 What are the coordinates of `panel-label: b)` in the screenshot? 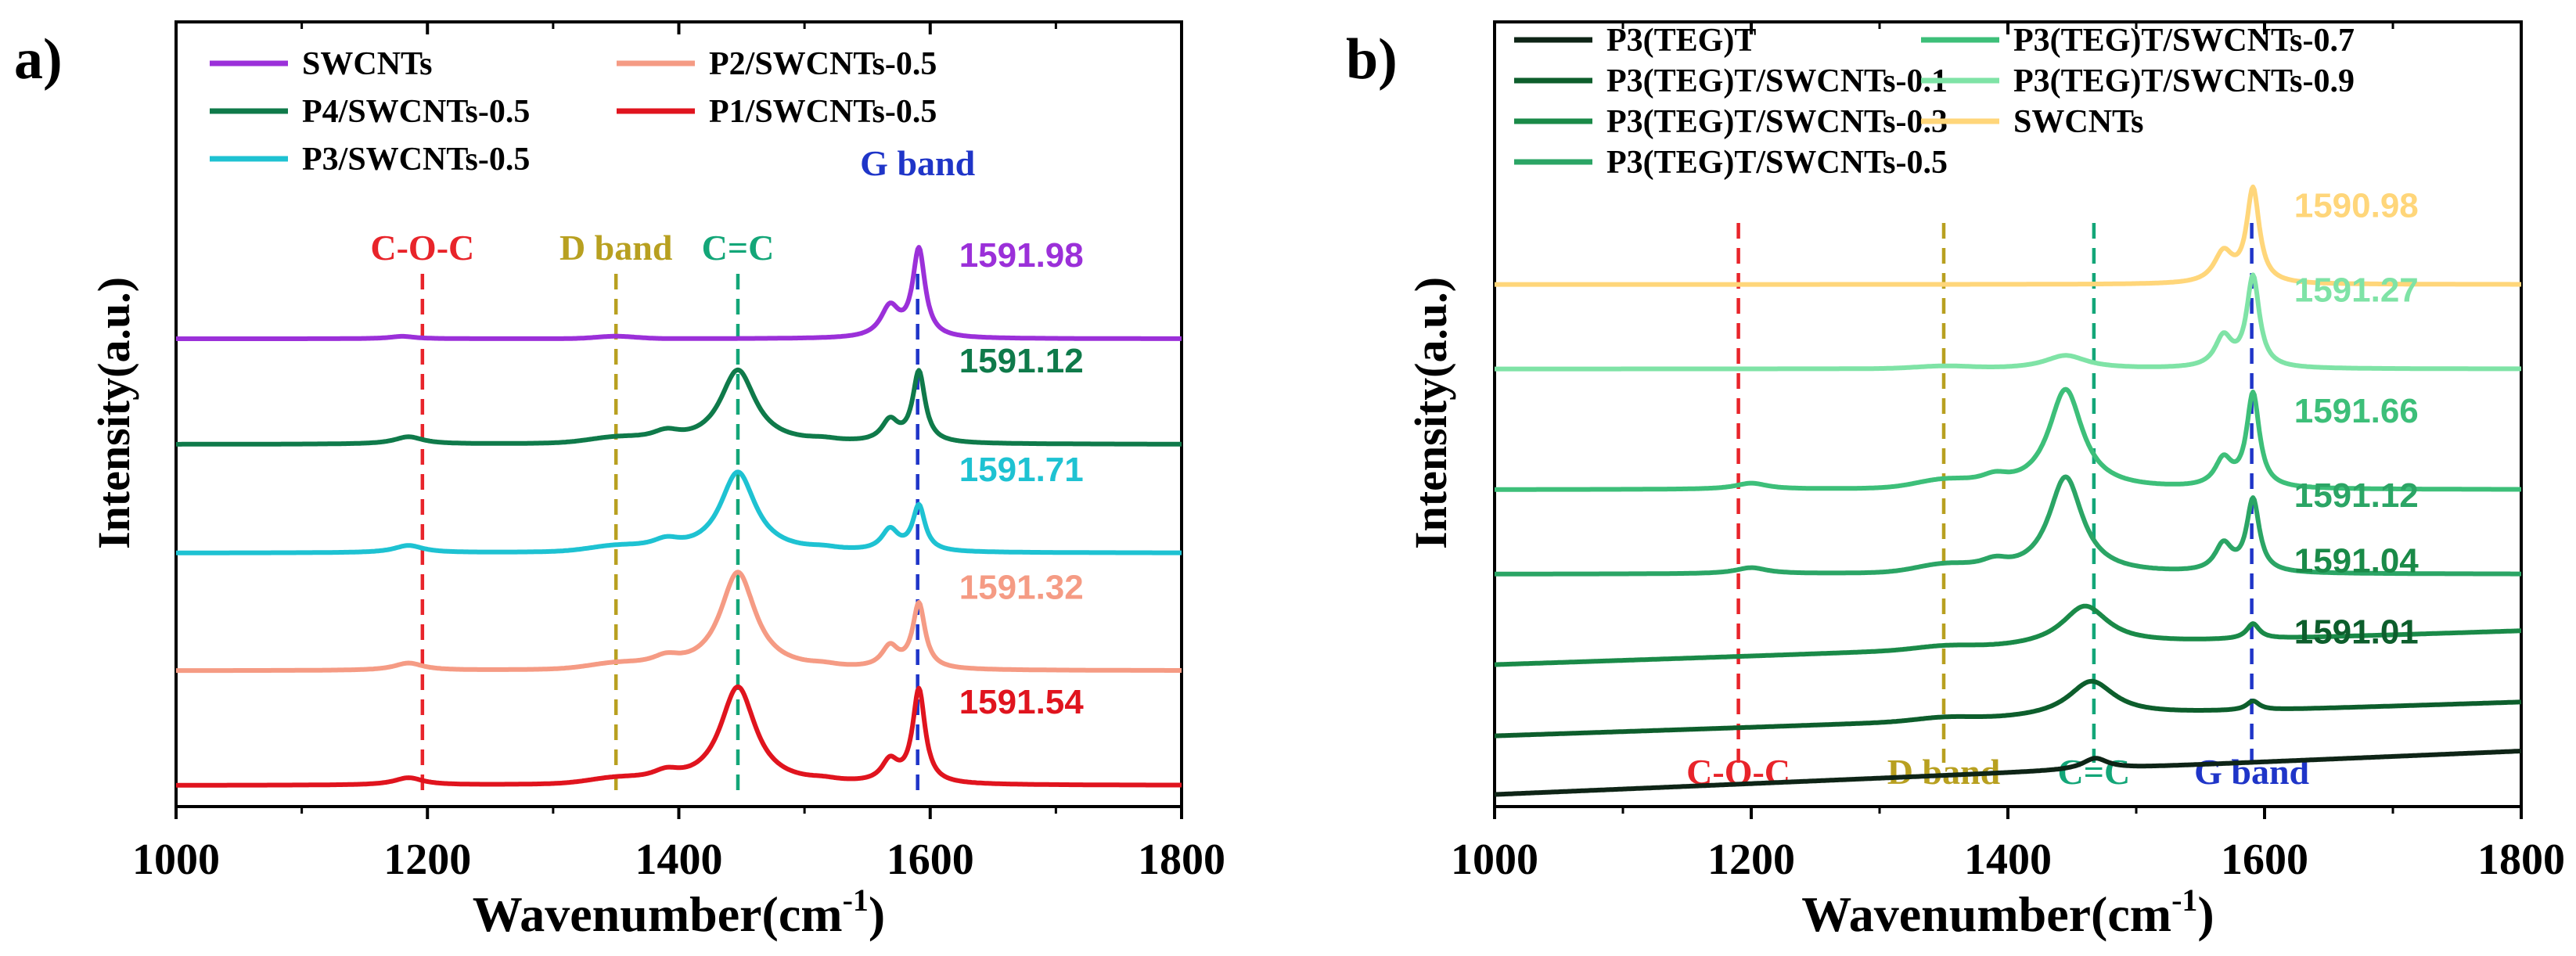 It's located at (1372, 59).